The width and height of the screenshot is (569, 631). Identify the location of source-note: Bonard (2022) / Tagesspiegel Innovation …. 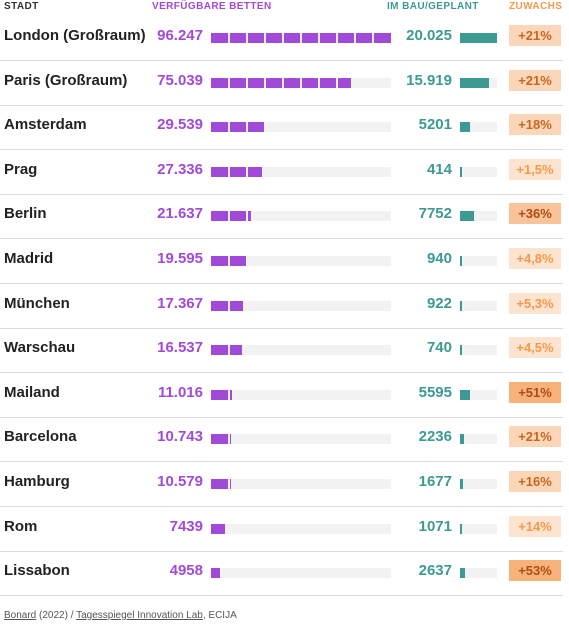
(120, 615).